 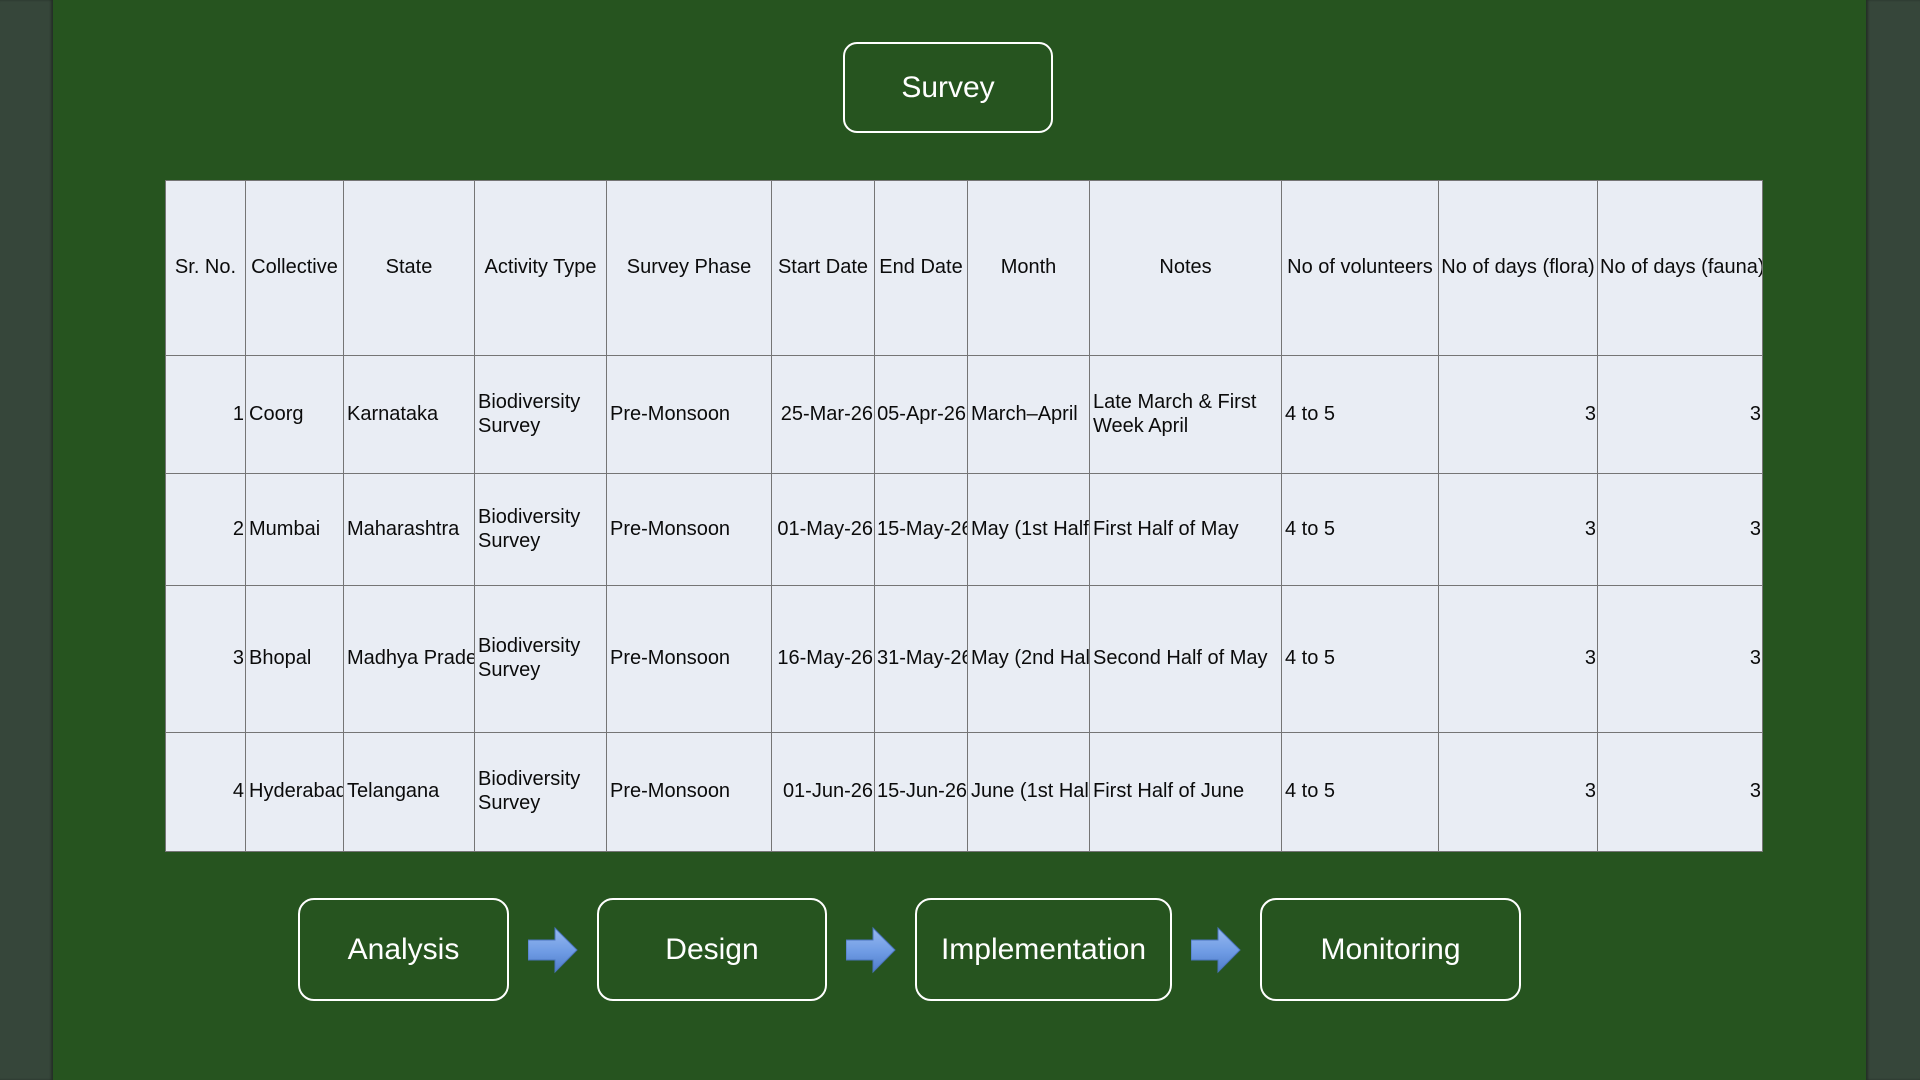 I want to click on column-header-survey-phase: Survey Phase, so click(x=689, y=268).